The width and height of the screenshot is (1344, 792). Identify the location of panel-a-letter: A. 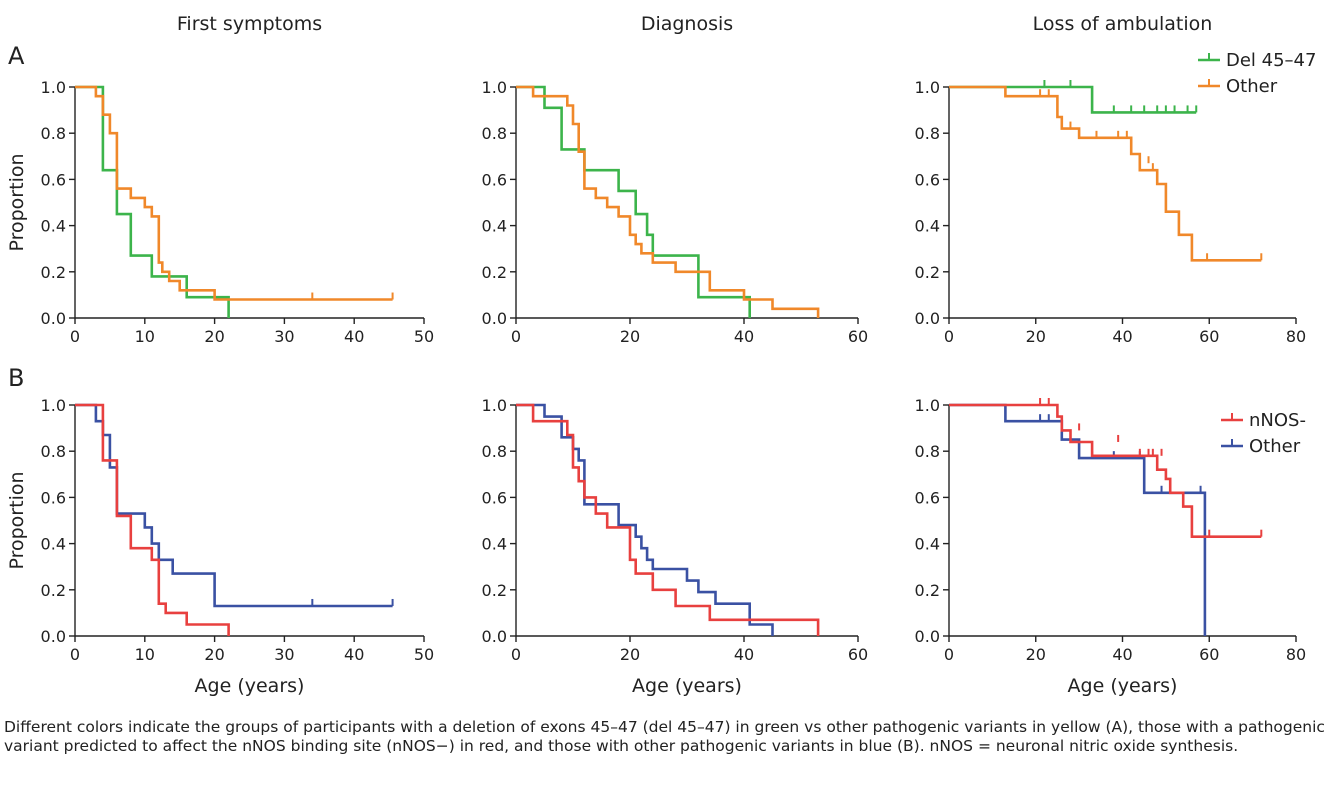
(16, 56).